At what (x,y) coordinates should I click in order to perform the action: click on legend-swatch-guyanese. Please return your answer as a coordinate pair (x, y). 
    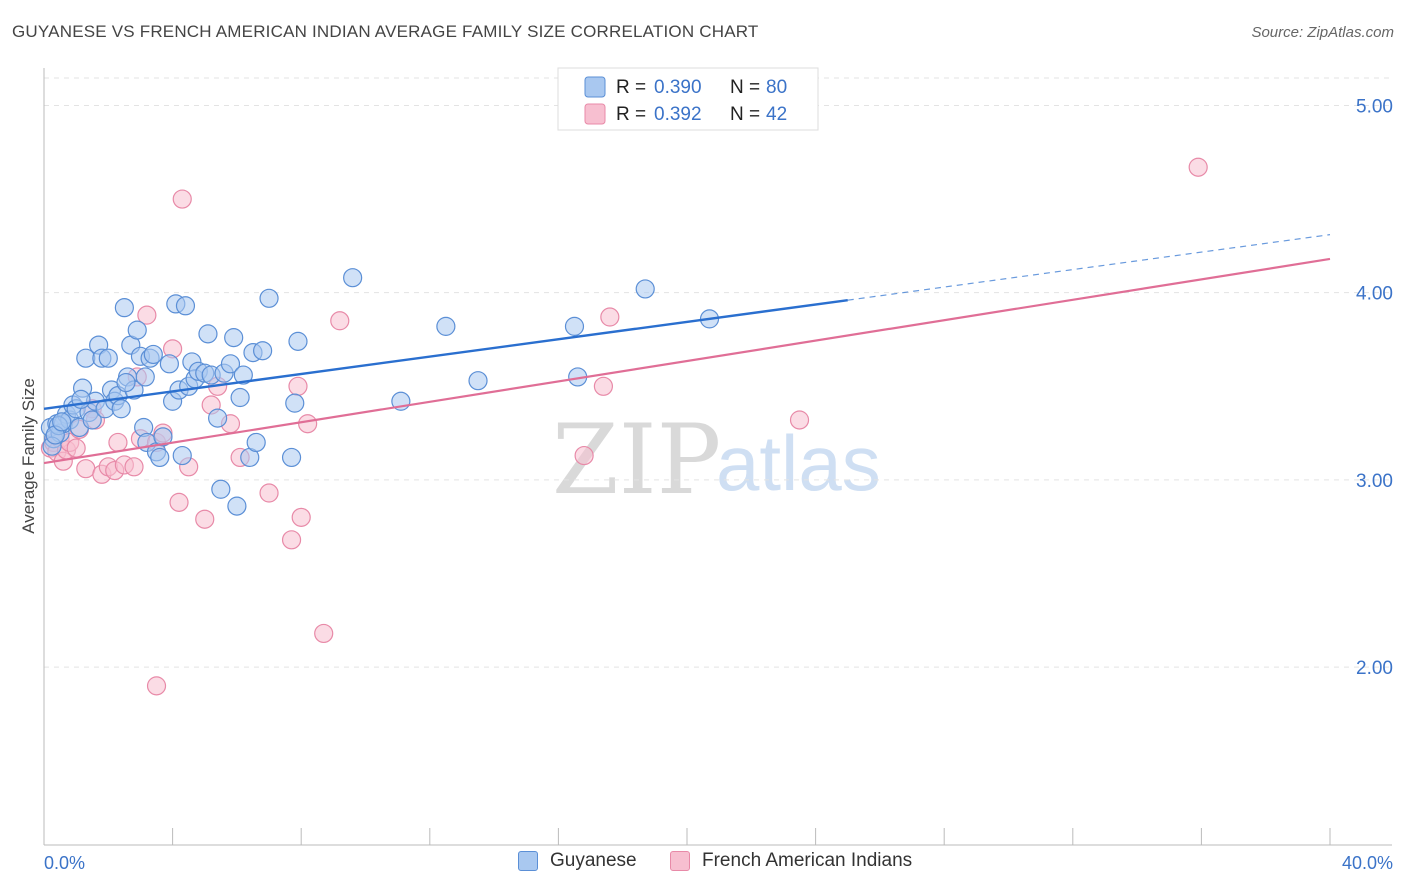
    Looking at the image, I should click on (595, 87).